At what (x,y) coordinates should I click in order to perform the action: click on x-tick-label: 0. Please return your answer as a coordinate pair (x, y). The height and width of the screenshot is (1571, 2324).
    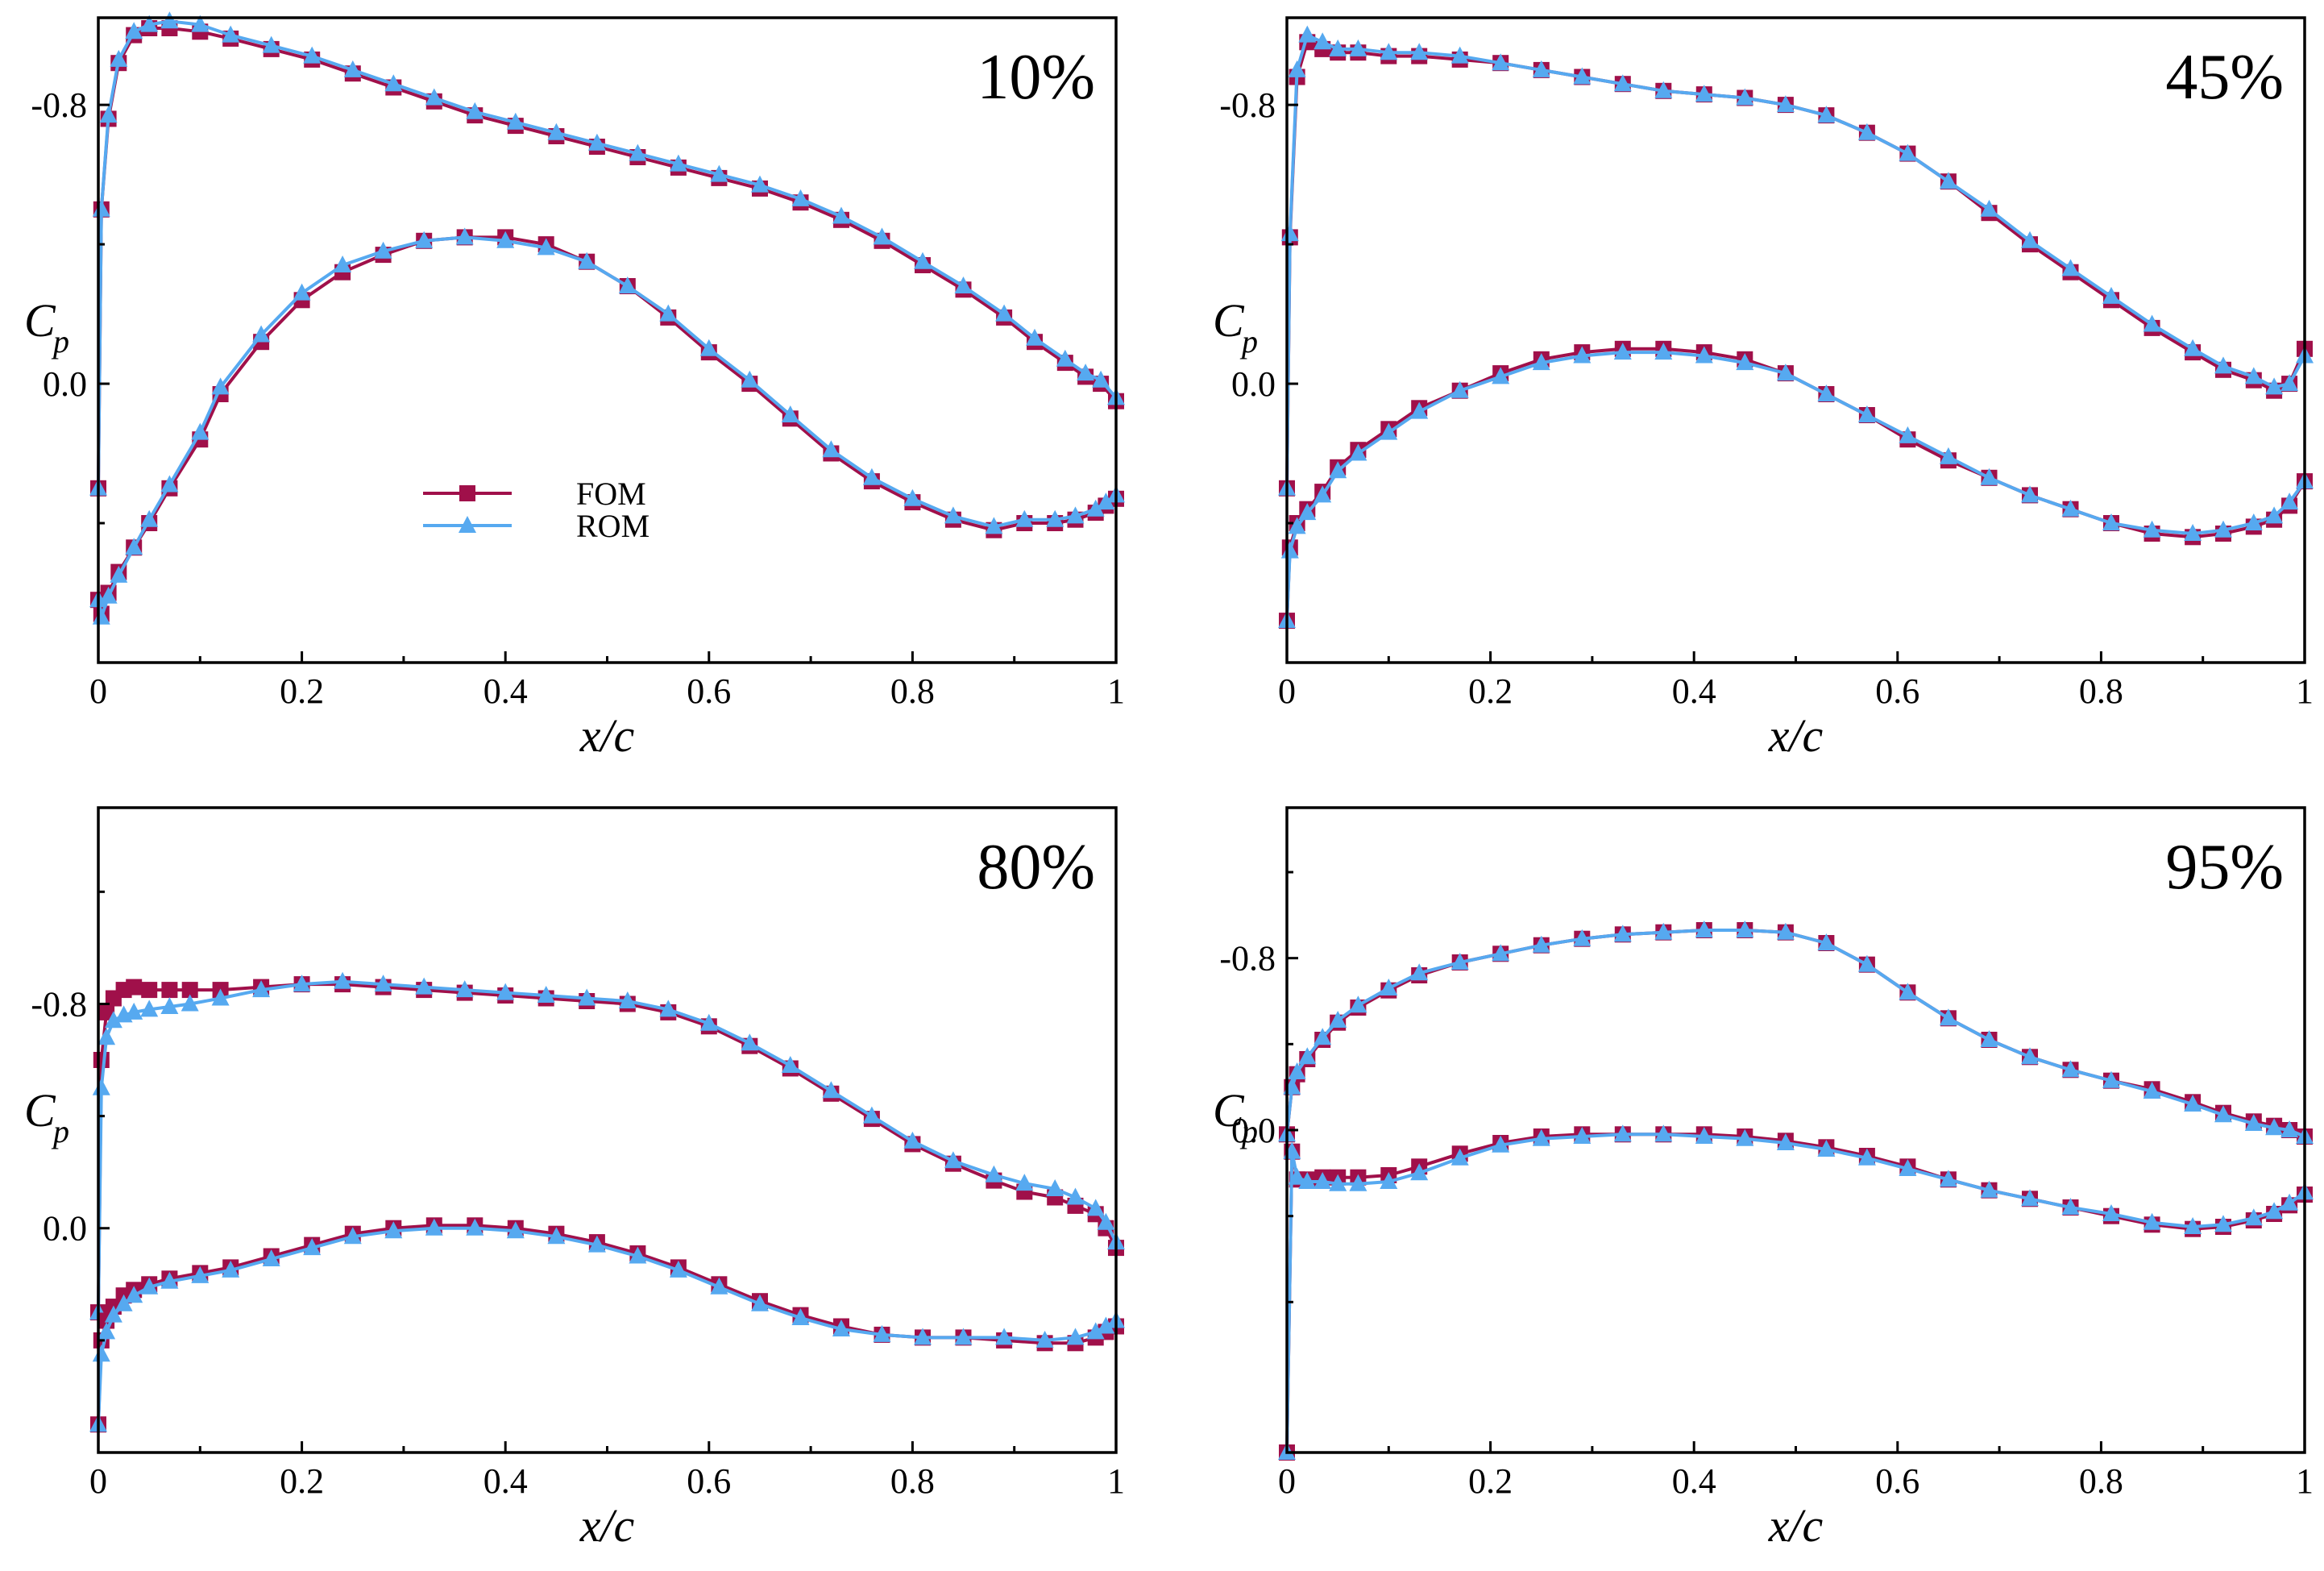
    Looking at the image, I should click on (98, 1481).